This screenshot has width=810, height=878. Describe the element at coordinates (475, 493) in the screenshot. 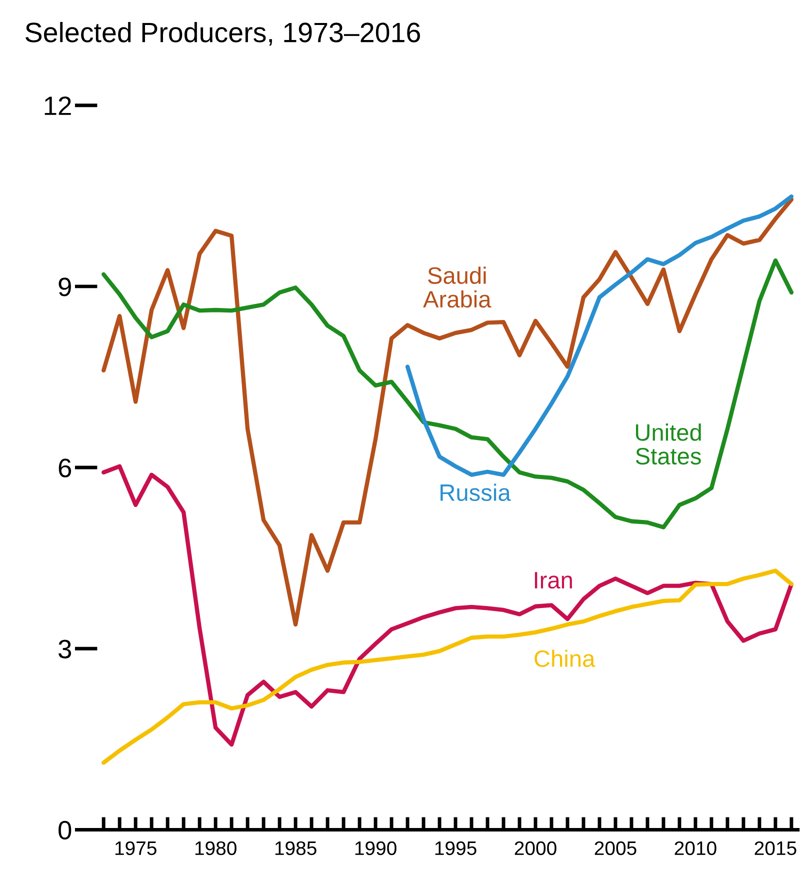

I see `series-label: Russia` at that location.